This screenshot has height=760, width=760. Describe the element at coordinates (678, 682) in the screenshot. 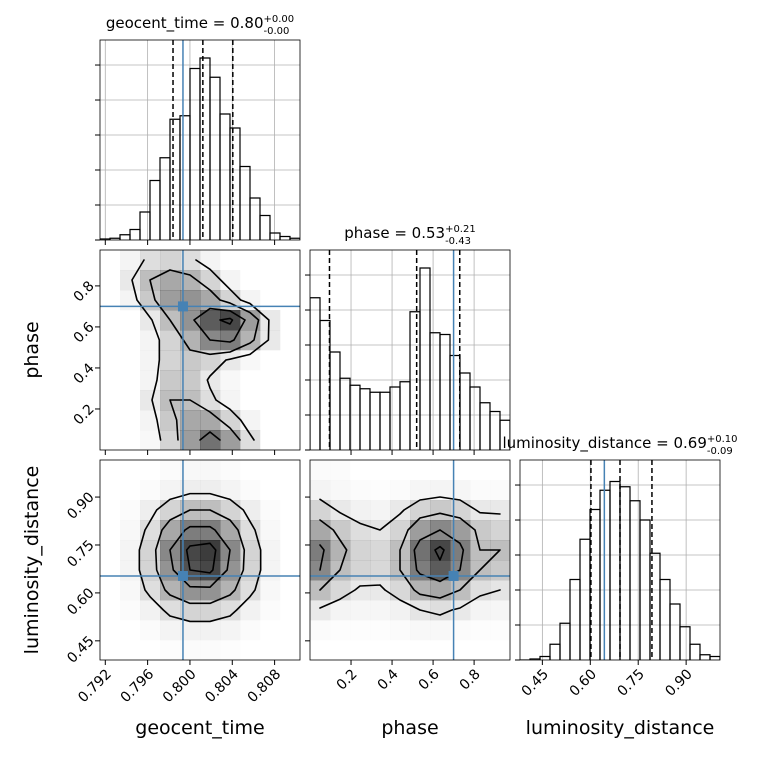

I see `x-tick-label: 0.90` at that location.